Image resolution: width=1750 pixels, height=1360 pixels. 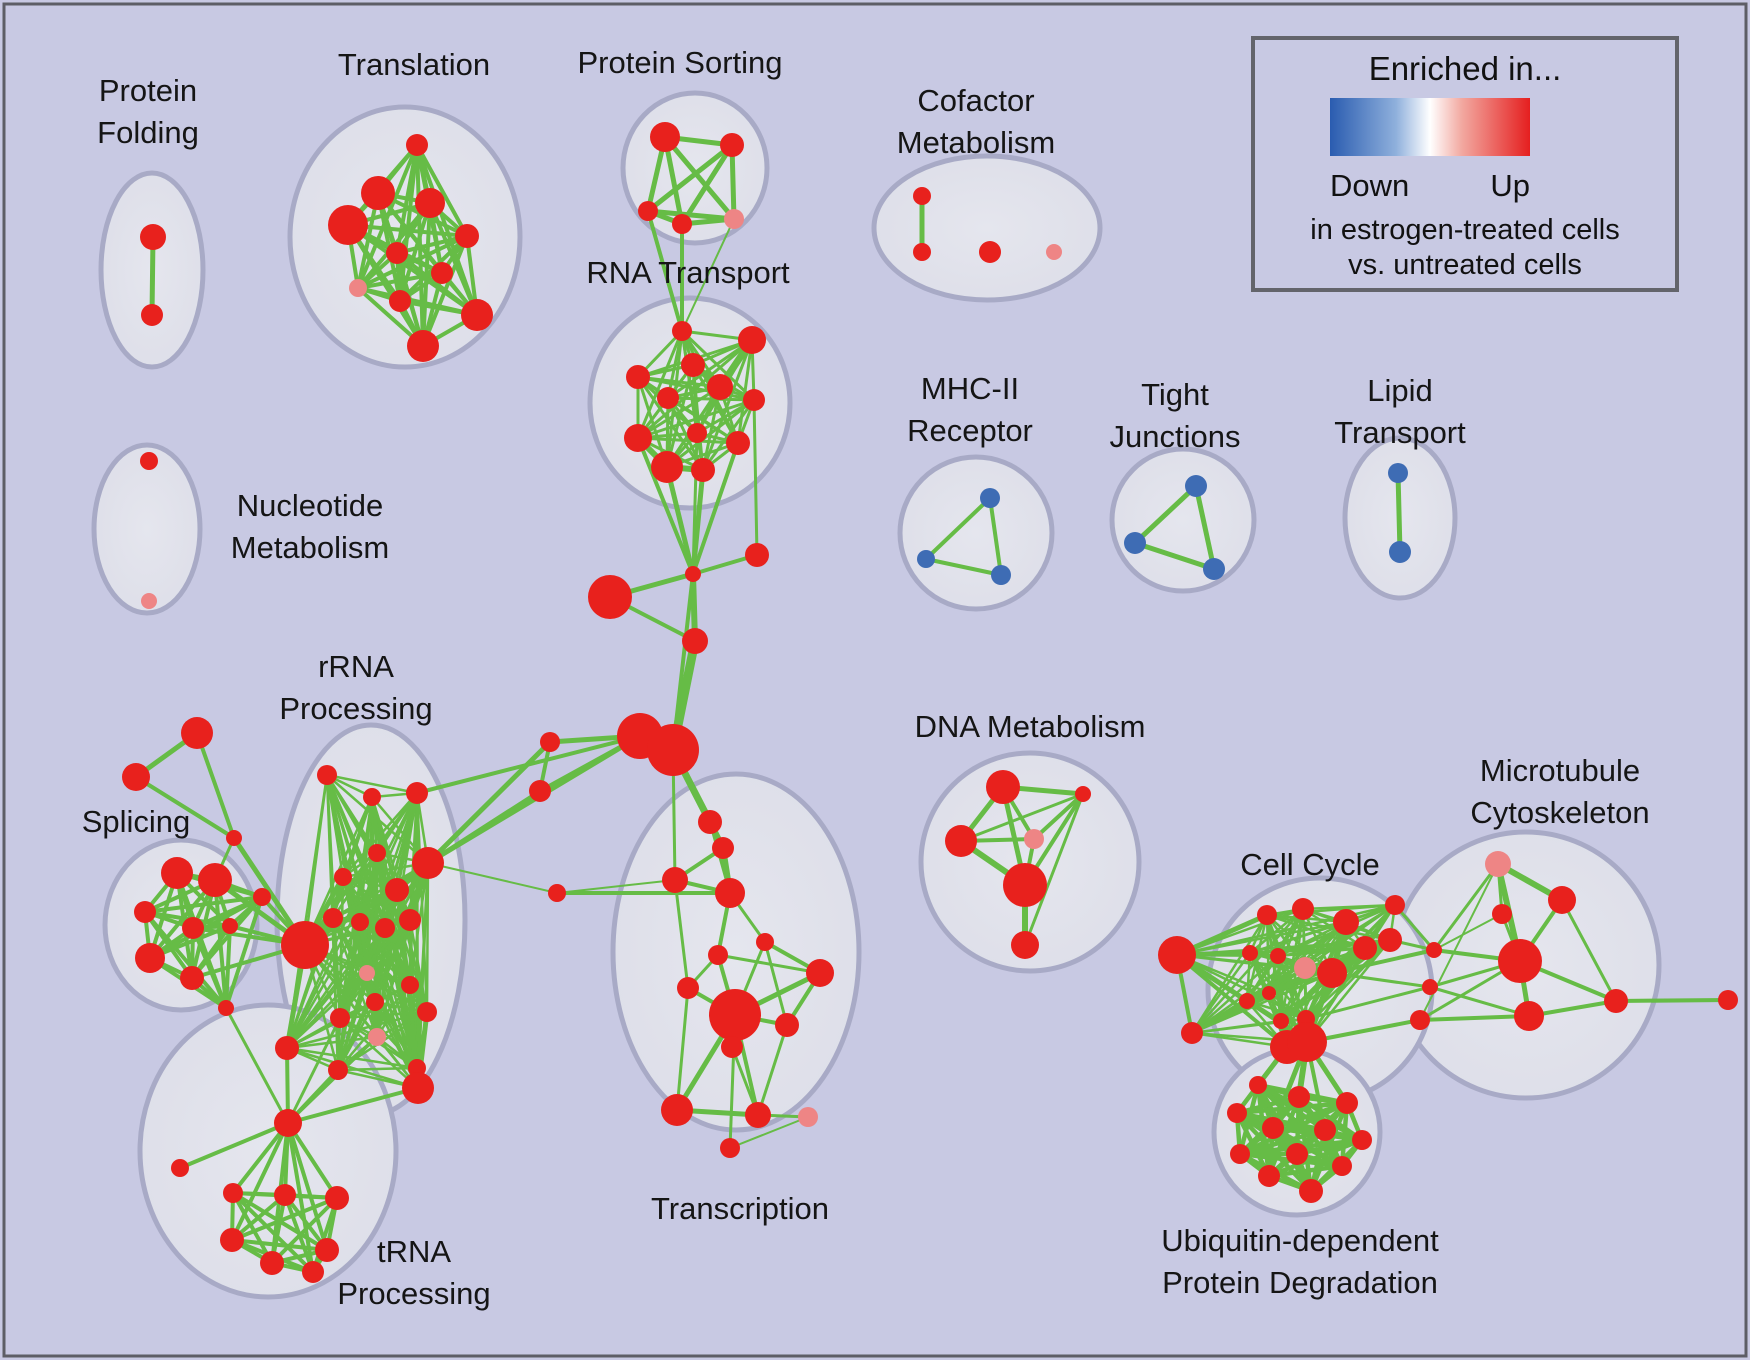 I want to click on node-j3, so click(x=610, y=597).